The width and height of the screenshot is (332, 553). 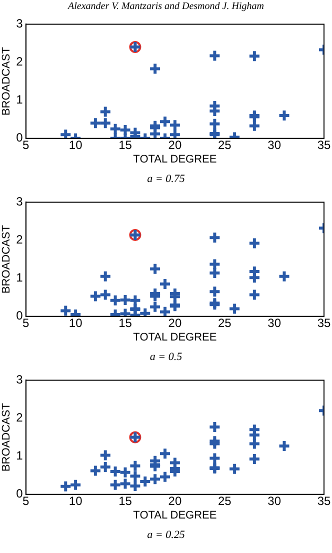 What do you see at coordinates (166, 535) in the screenshot?
I see `text: a = 0.25` at bounding box center [166, 535].